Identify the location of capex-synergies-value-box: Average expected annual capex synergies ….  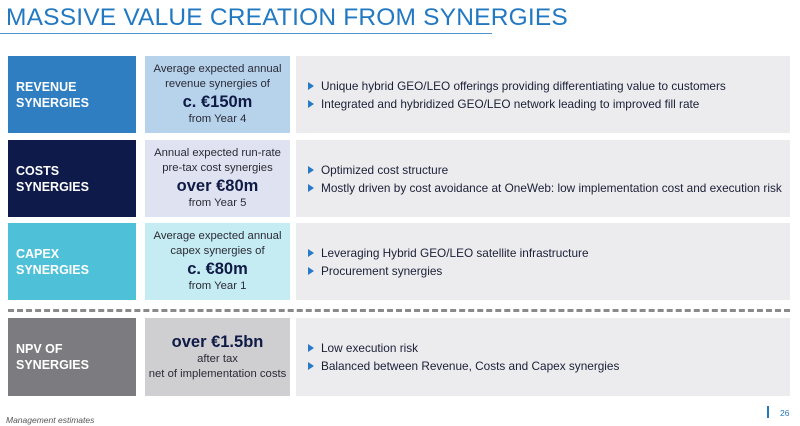
(217, 261).